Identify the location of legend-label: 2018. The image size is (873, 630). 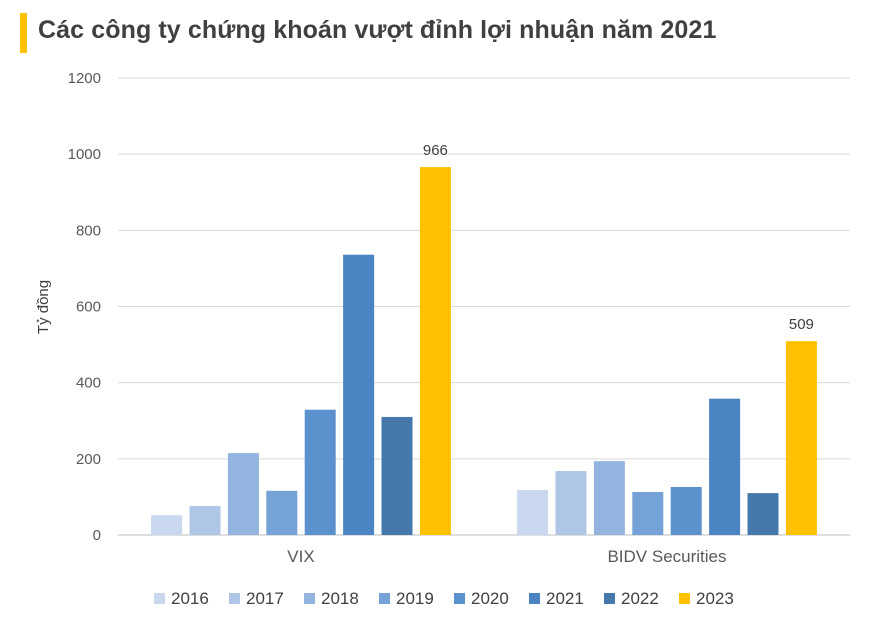
(340, 598).